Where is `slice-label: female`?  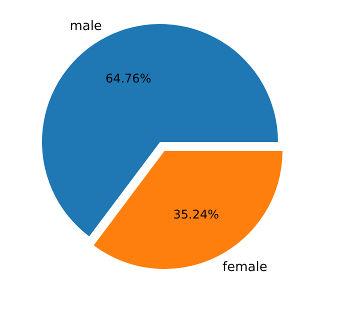
slice-label: female is located at coordinates (245, 268).